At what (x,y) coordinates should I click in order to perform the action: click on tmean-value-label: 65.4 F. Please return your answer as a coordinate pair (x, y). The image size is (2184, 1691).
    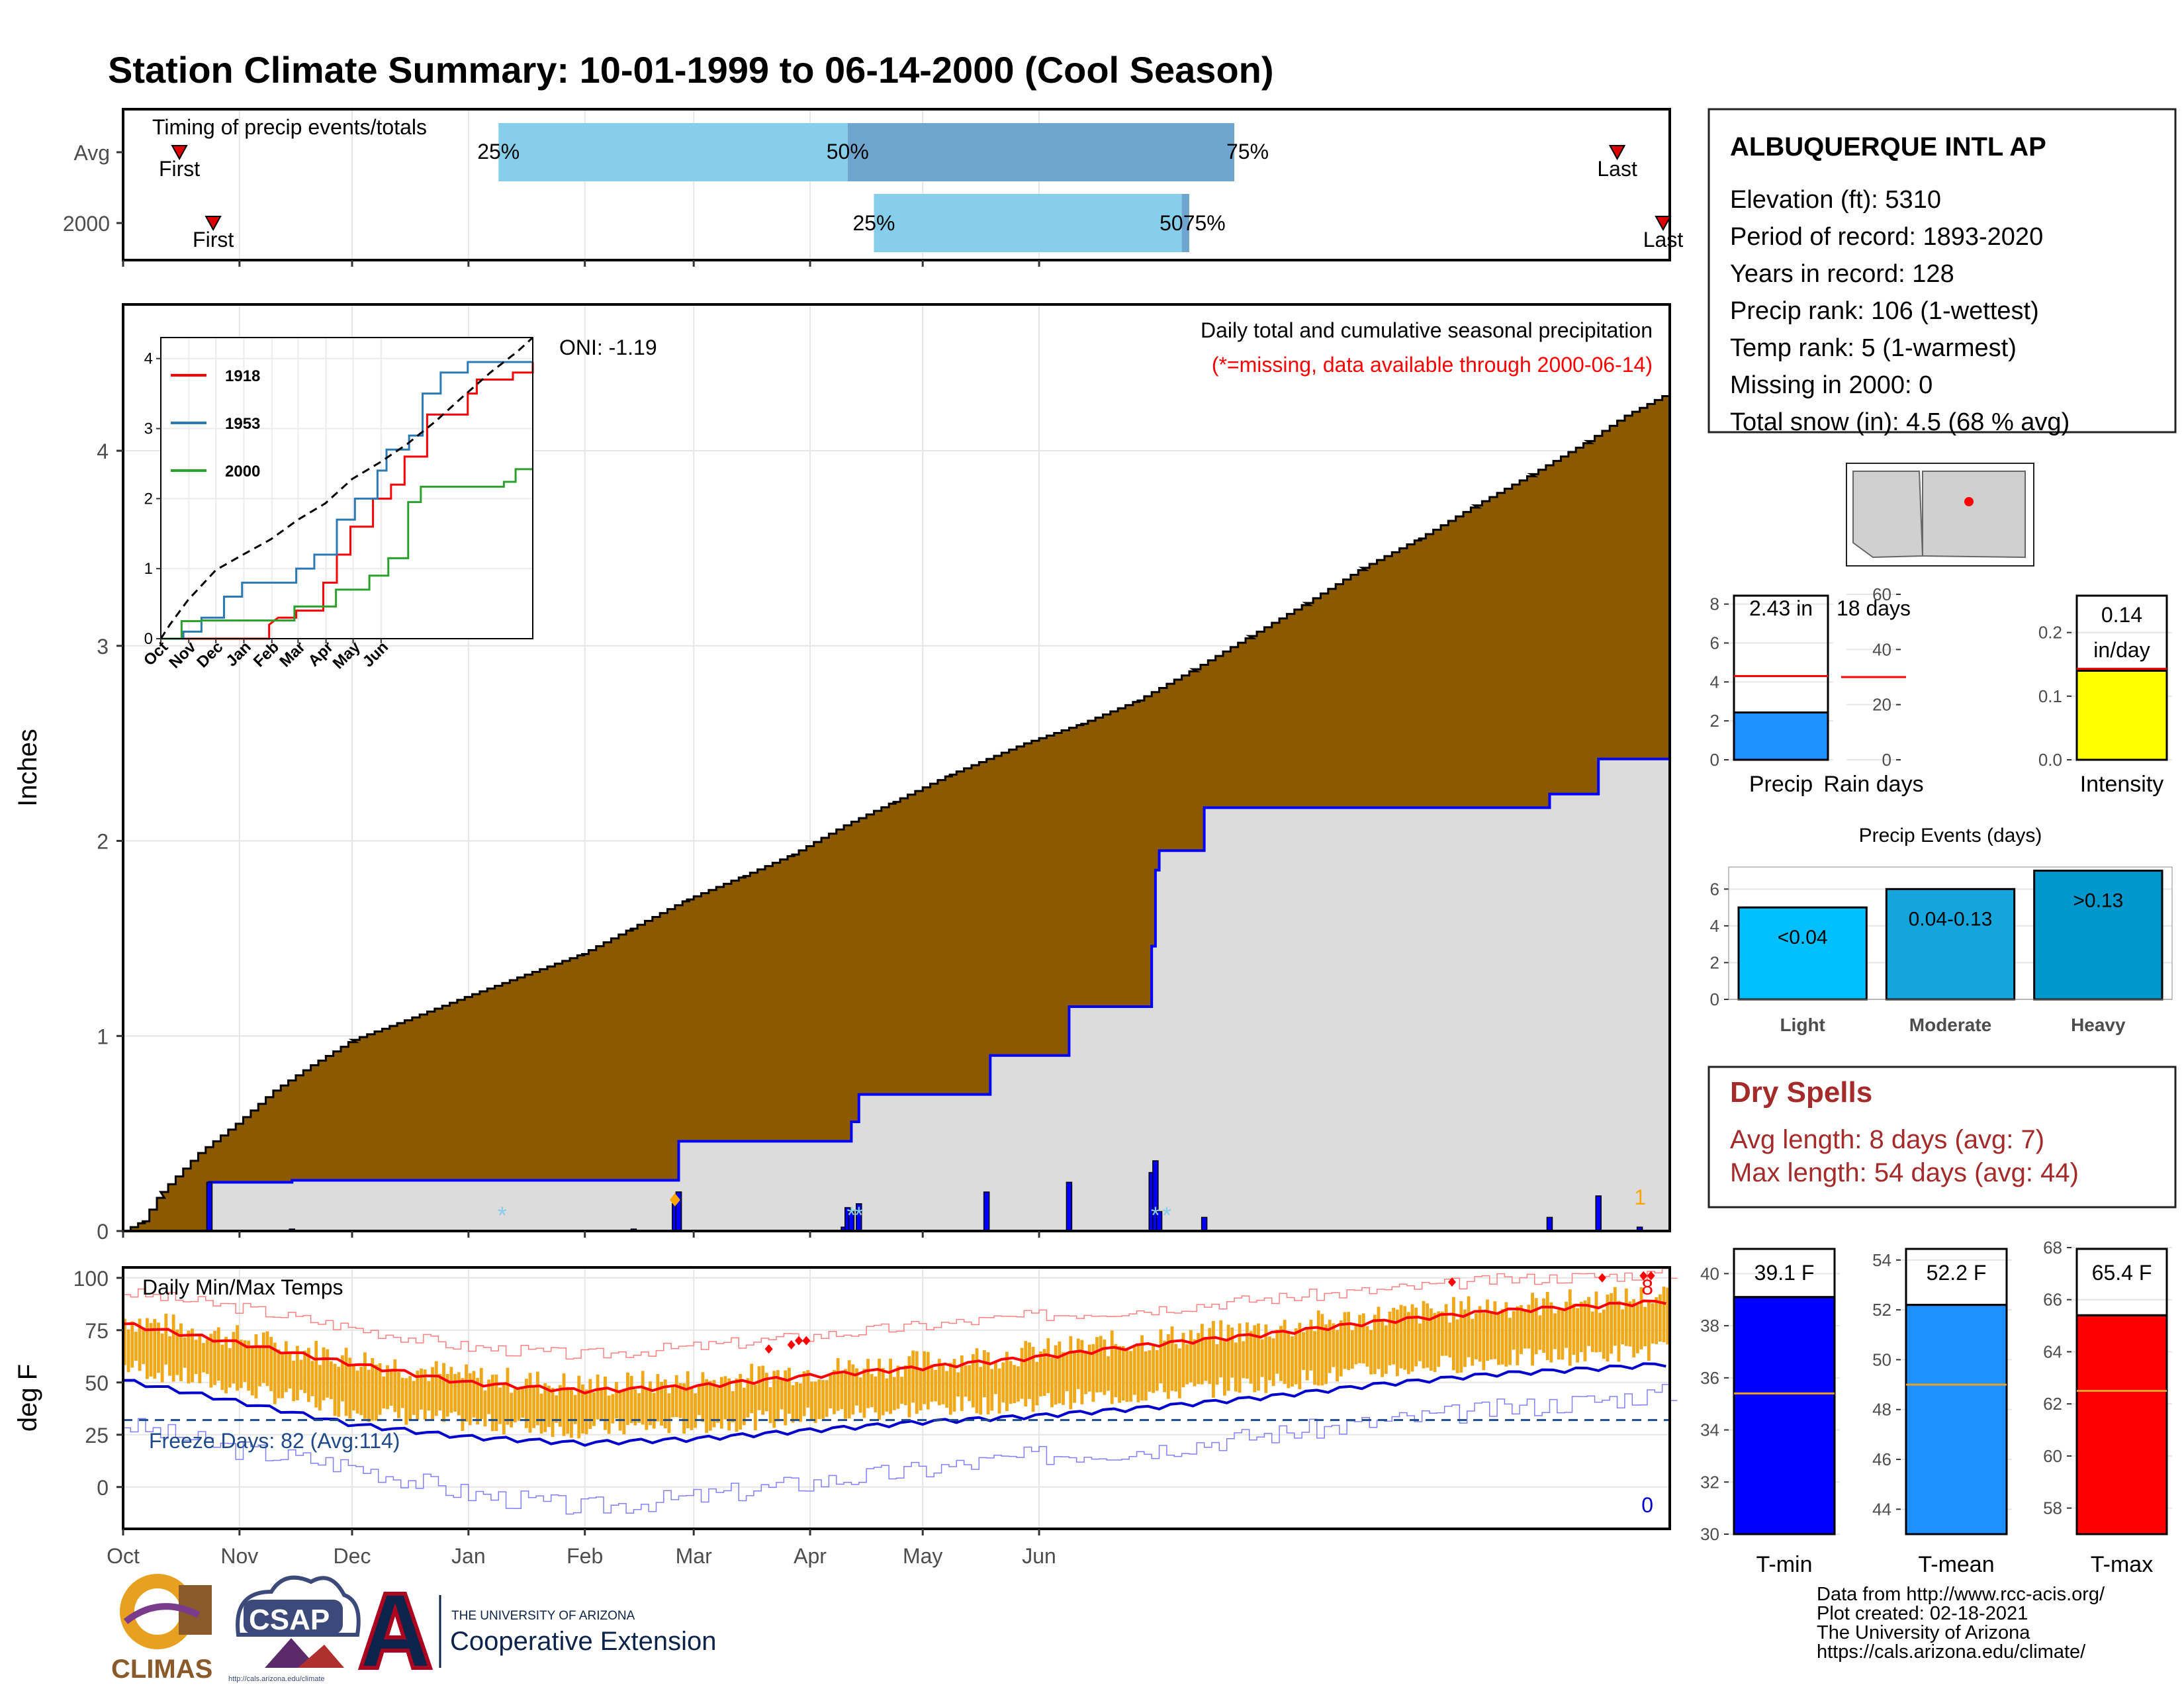
    Looking at the image, I should click on (2122, 1273).